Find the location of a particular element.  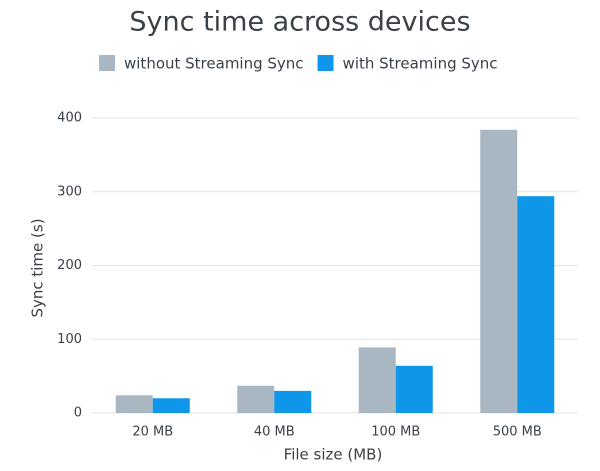

y-tick-label: 0 is located at coordinates (78, 413).